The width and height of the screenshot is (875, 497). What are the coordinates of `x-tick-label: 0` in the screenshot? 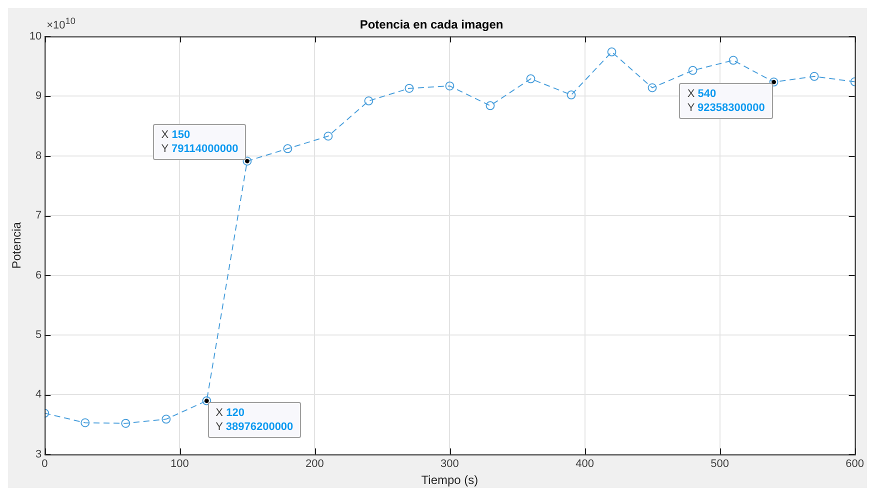 It's located at (45, 464).